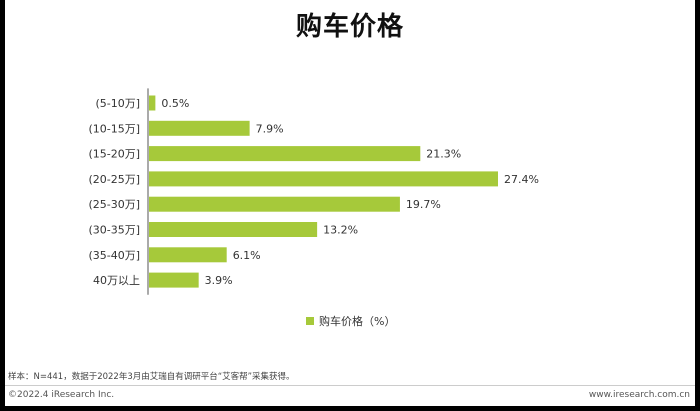  What do you see at coordinates (350, 385) in the screenshot?
I see `footer-divider` at bounding box center [350, 385].